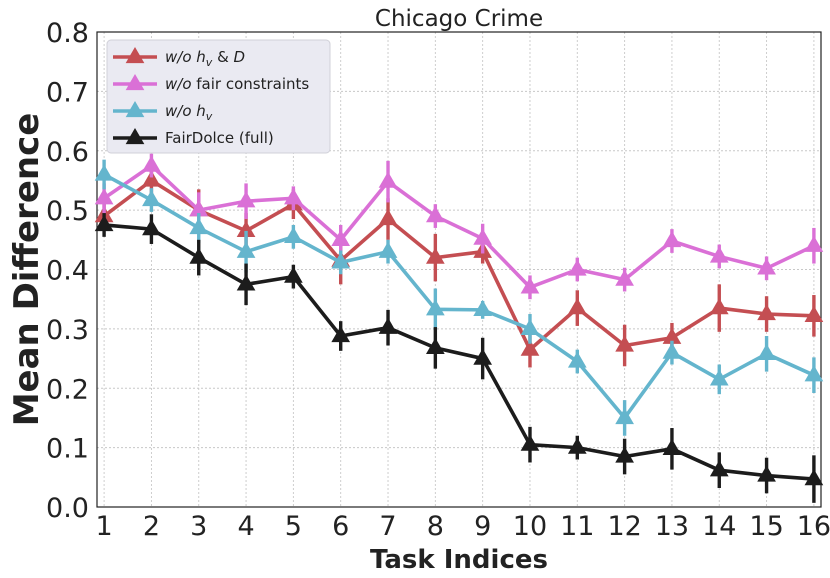  I want to click on legend-item: w/o hv, so click(163, 111).